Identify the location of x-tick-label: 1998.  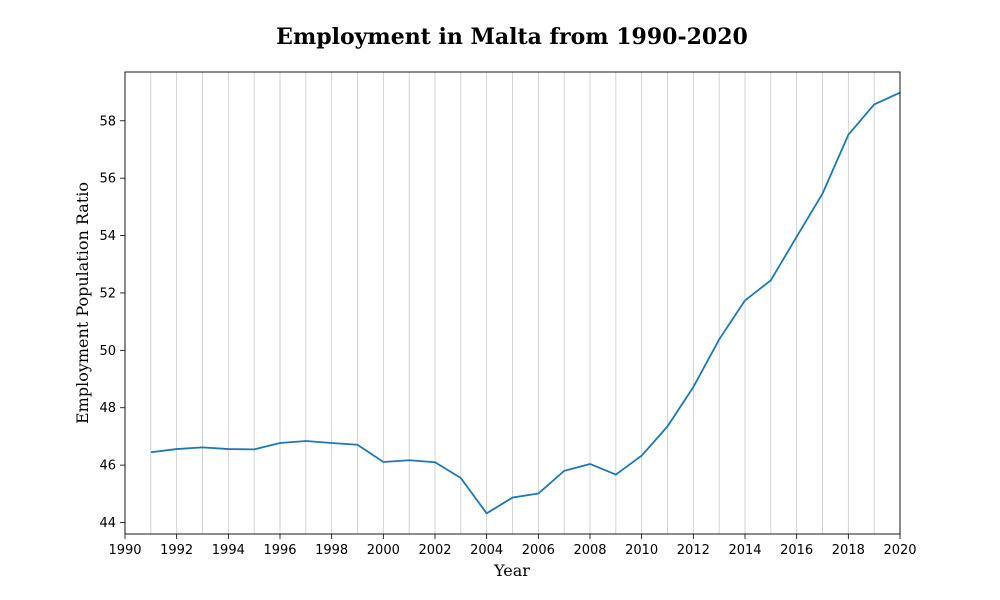
(331, 550).